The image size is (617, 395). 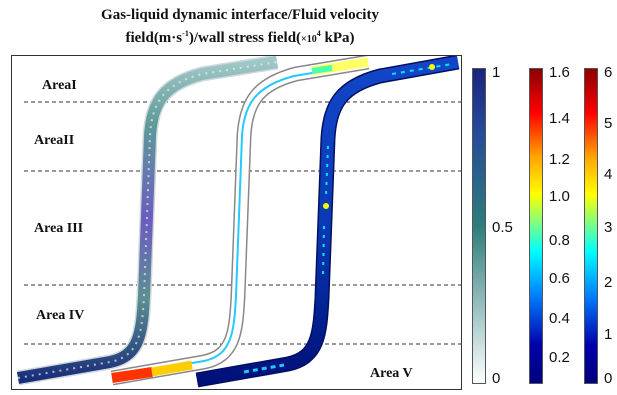 I want to click on colorbar2-tick: 1.4, so click(x=559, y=118).